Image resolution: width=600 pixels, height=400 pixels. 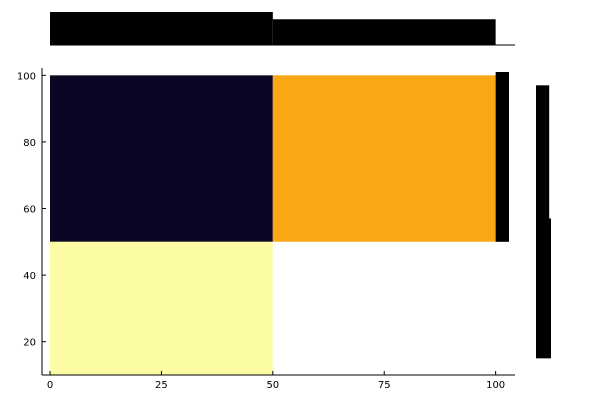 I want to click on y-tick-label: 80, so click(x=29, y=143).